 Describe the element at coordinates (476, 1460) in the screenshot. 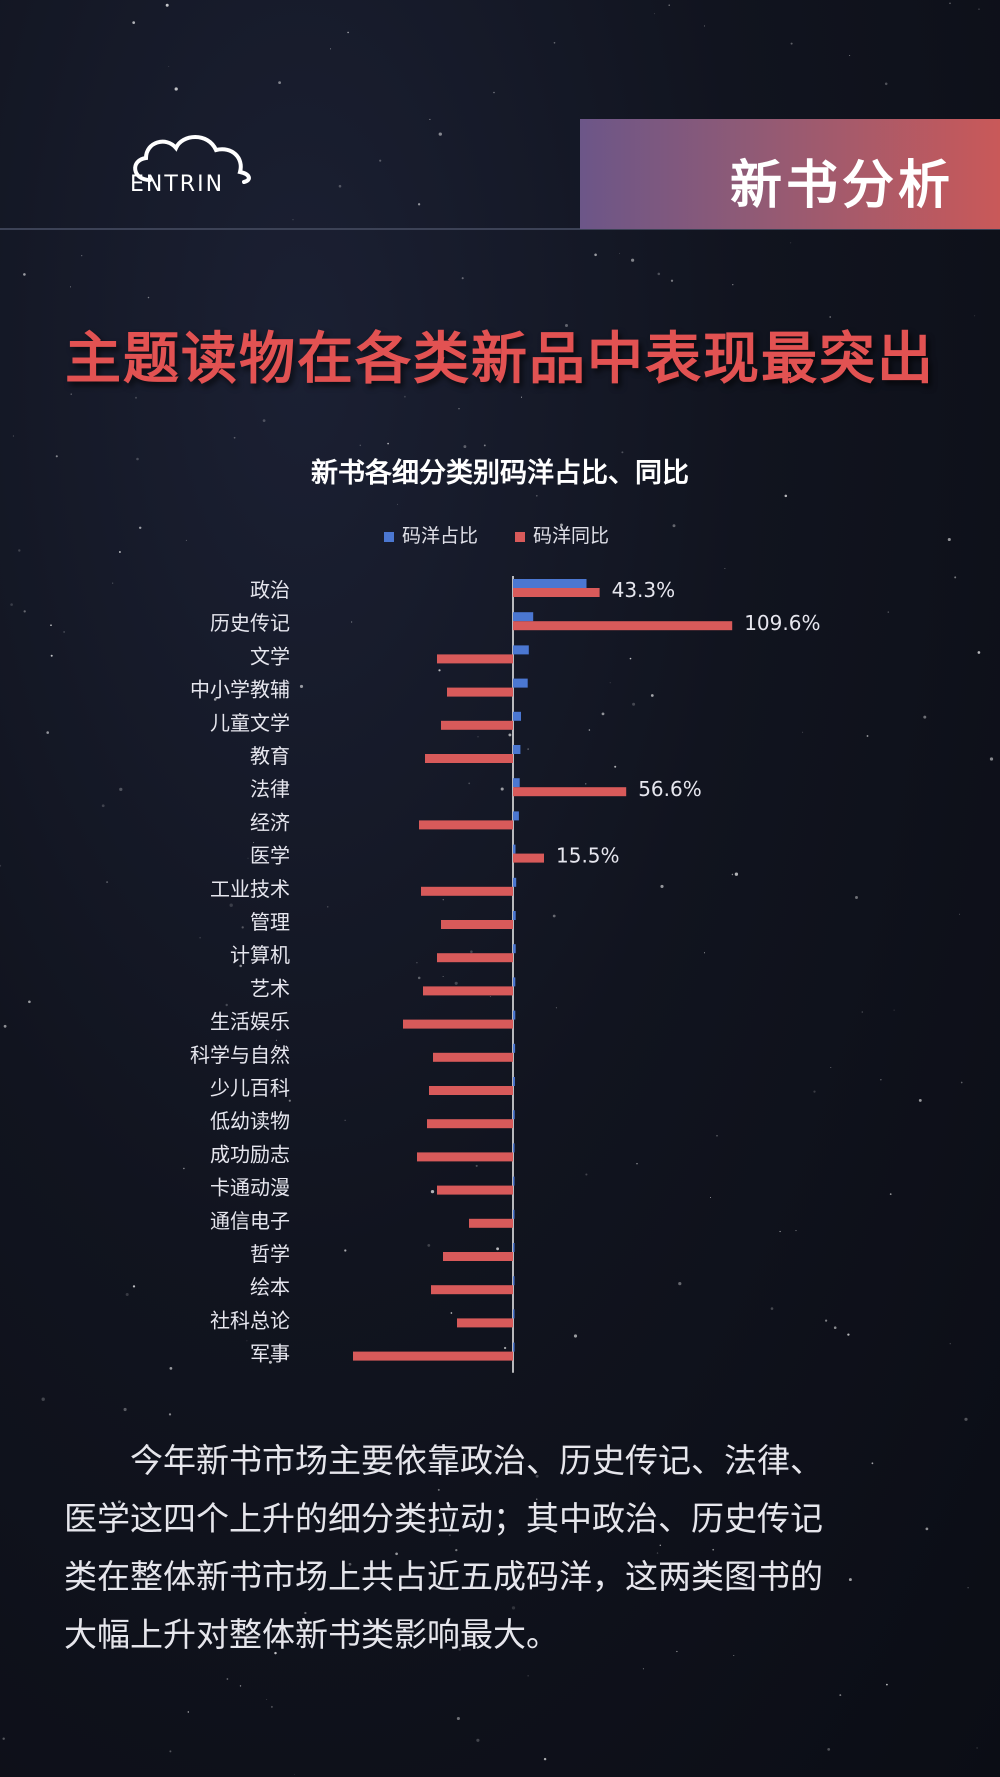

I see `summary-line: 今年新书市场主要依靠政治、历史传记、法律、` at that location.